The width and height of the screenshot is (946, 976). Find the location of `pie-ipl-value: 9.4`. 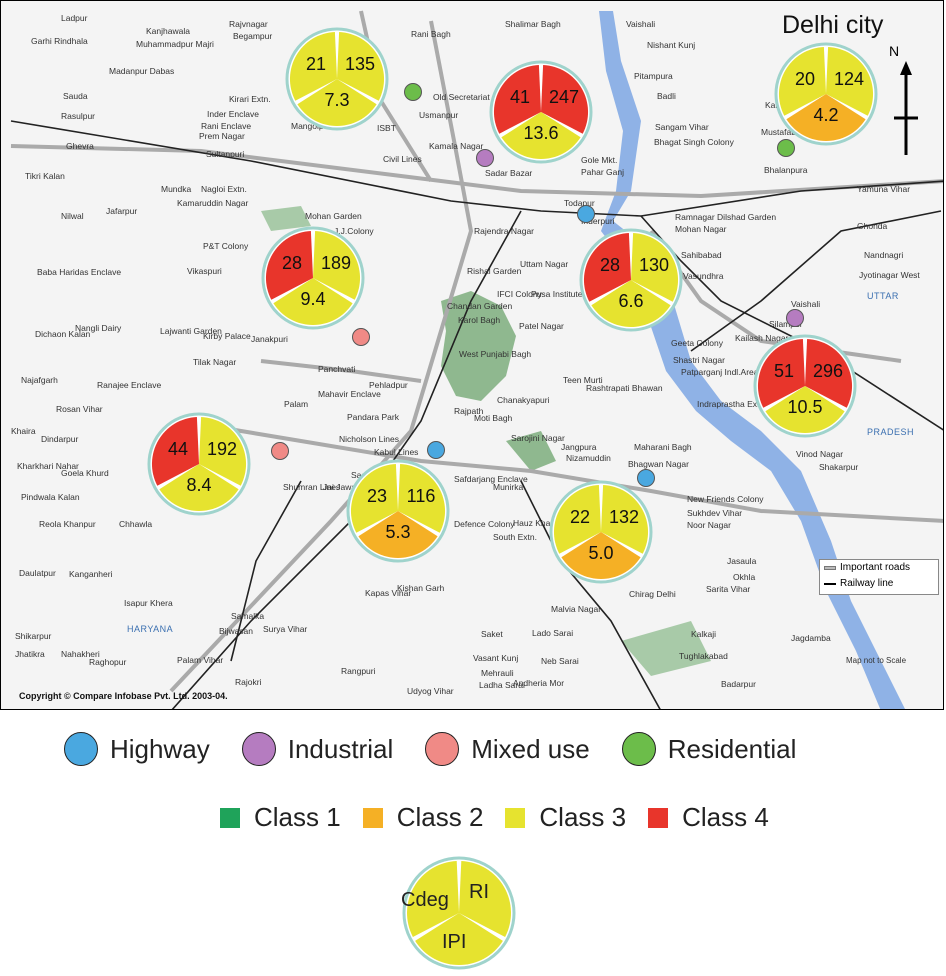

pie-ipl-value: 9.4 is located at coordinates (313, 299).